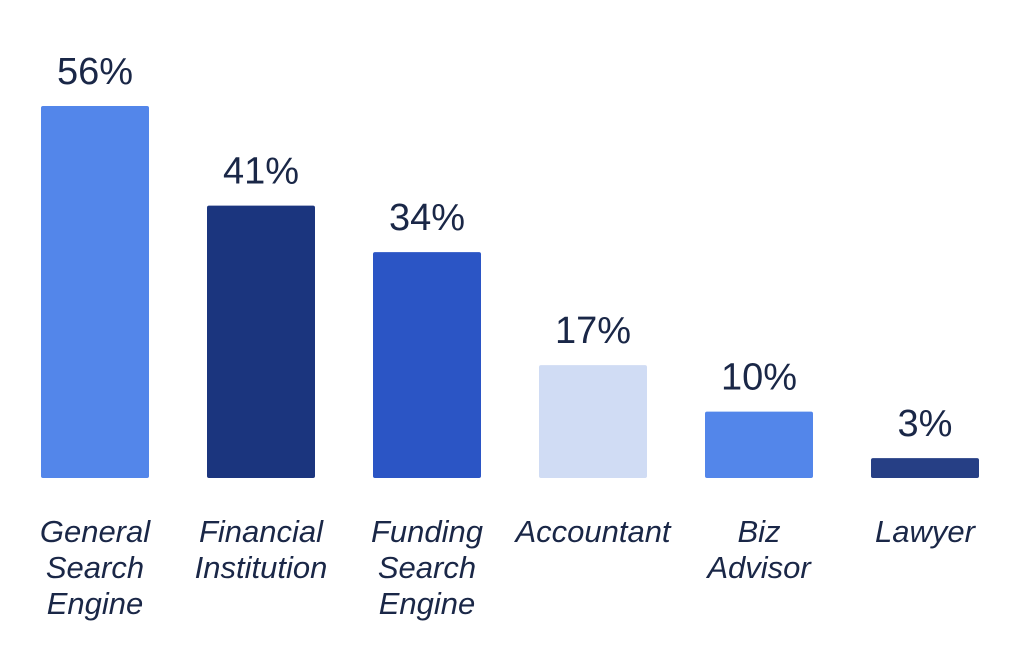 The width and height of the screenshot is (1024, 653). I want to click on category-label-5: Lawyer, so click(926, 531).